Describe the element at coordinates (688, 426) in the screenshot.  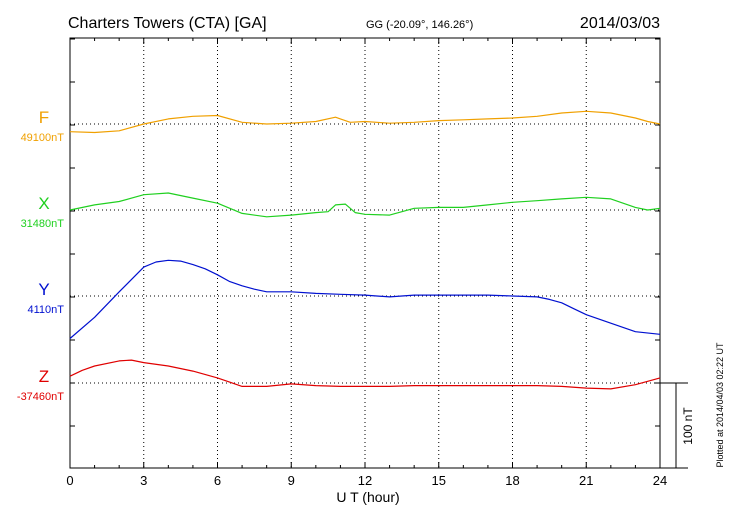
I see `scale-bar-label: 100 nT` at that location.